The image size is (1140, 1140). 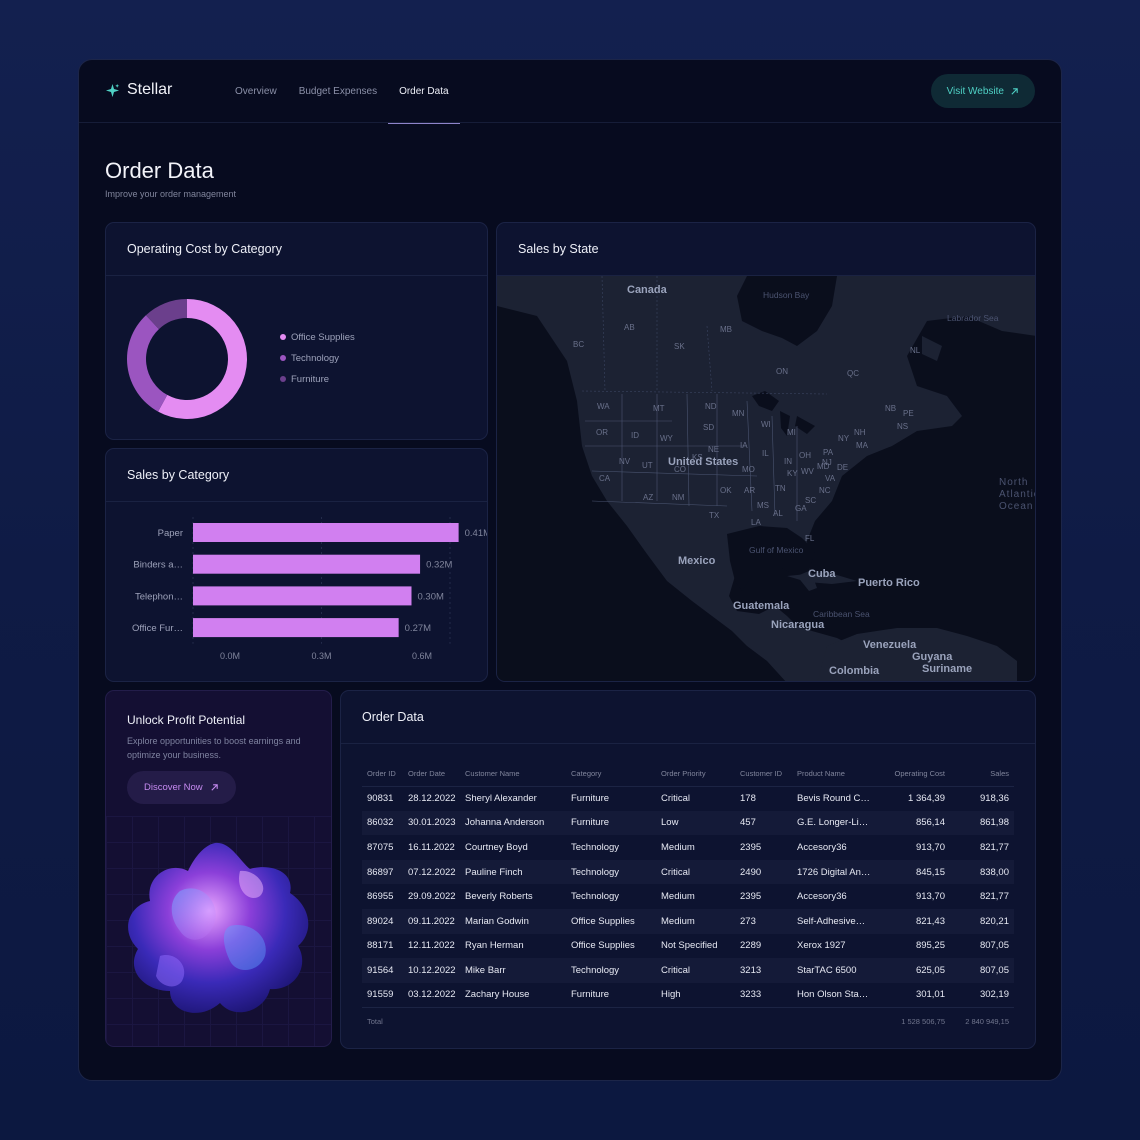 I want to click on map-region-label: NV, so click(x=625, y=461).